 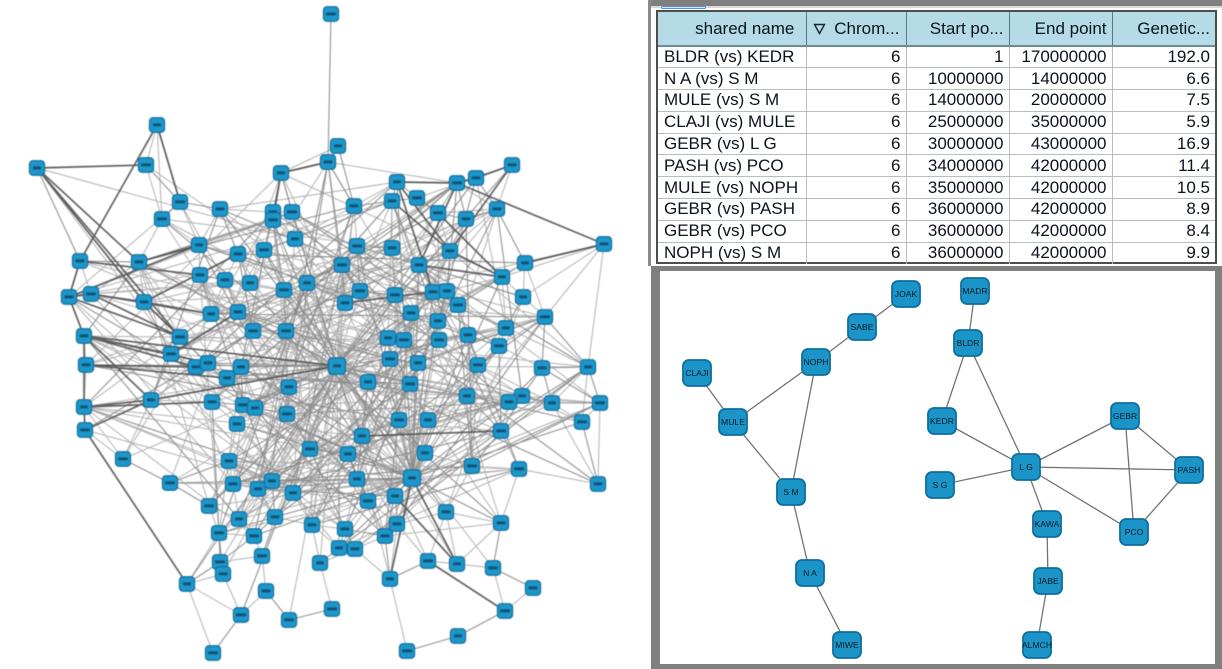 What do you see at coordinates (847, 645) in the screenshot?
I see `svg-text: MIWE` at bounding box center [847, 645].